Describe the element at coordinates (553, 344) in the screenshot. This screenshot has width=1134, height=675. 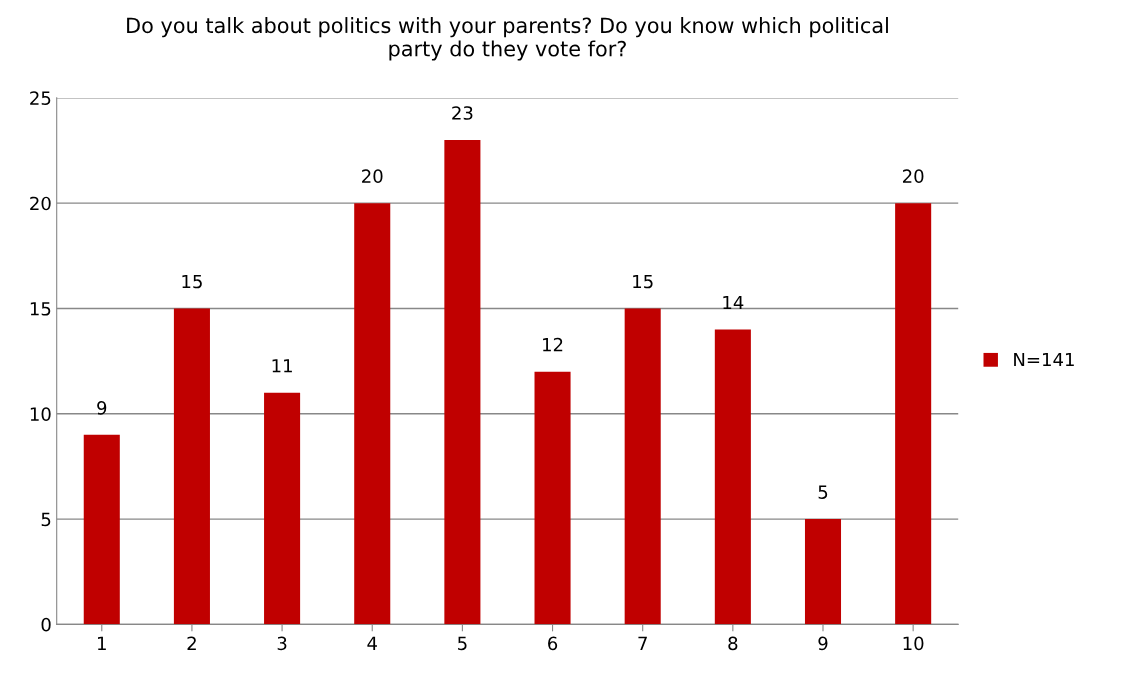
I see `data-label: 12` at that location.